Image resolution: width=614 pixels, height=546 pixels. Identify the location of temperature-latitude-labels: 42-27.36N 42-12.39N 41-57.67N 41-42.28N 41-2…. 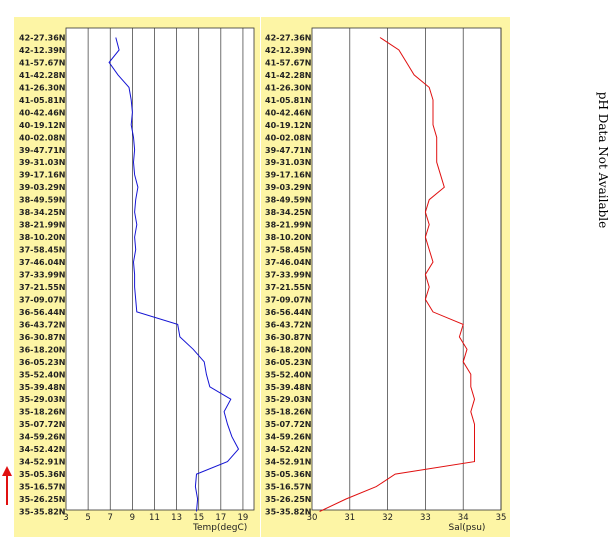
(42, 275).